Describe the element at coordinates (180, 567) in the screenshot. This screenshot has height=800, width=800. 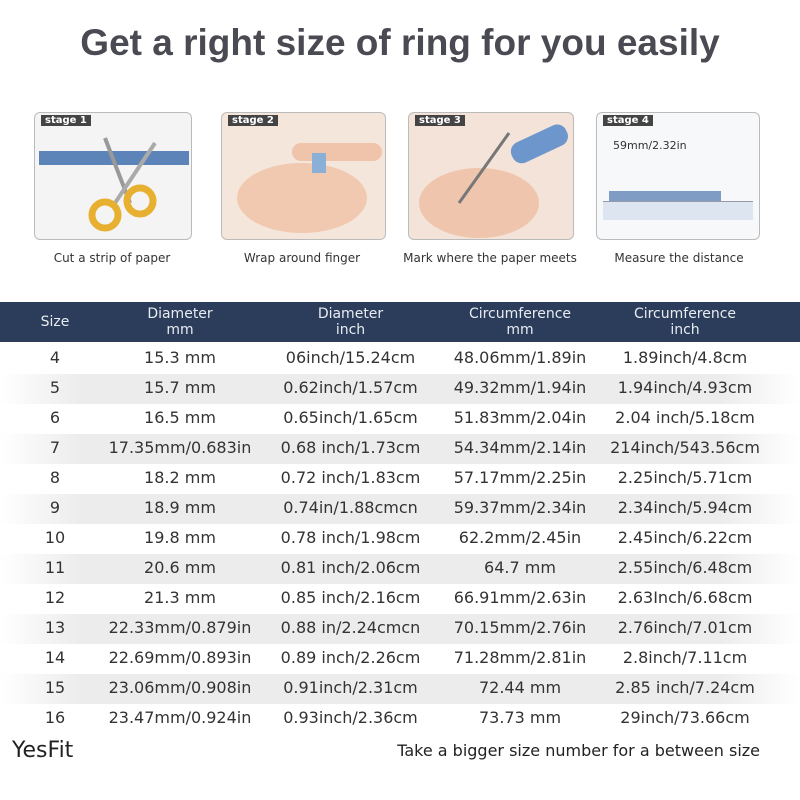
I see `table-cell: 20.6 mm` at that location.